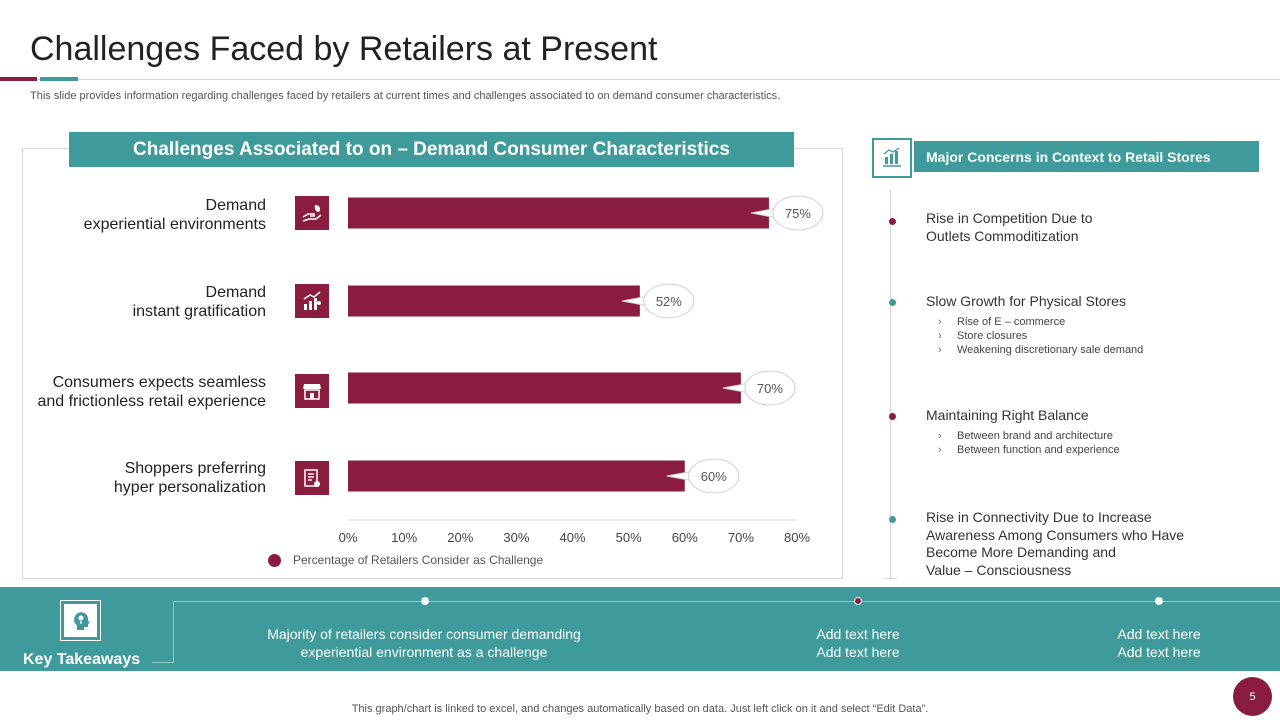 The width and height of the screenshot is (1280, 720). What do you see at coordinates (173, 631) in the screenshot?
I see `takeaways-connector-vertical` at bounding box center [173, 631].